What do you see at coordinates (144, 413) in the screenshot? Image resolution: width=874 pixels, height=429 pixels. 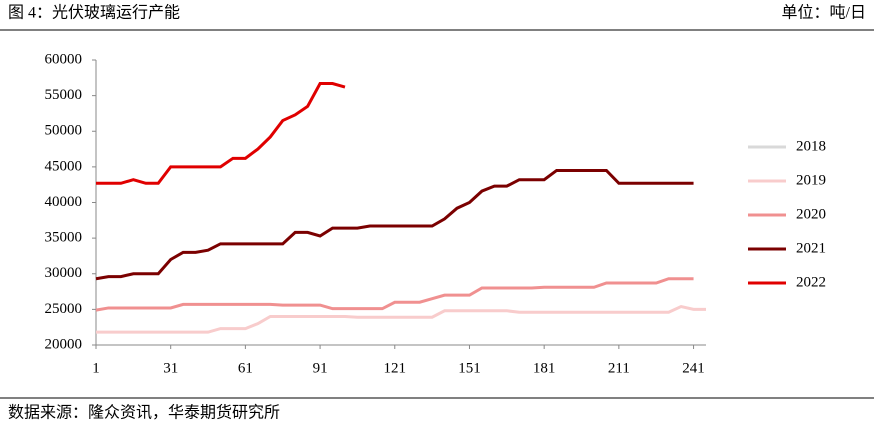 I see `source: 数据来源：隆众资讯，华泰期货研究所` at bounding box center [144, 413].